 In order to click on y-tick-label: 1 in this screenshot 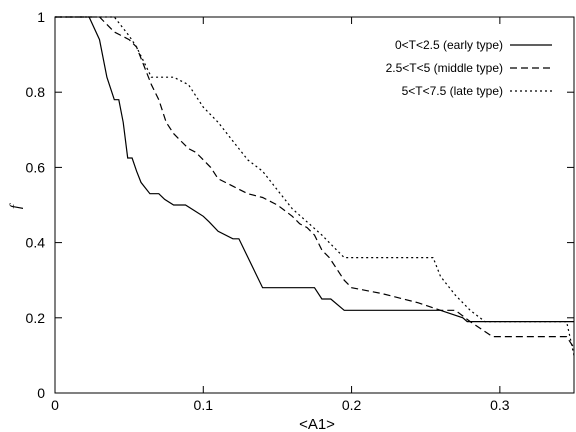, I will do `click(41, 17)`.